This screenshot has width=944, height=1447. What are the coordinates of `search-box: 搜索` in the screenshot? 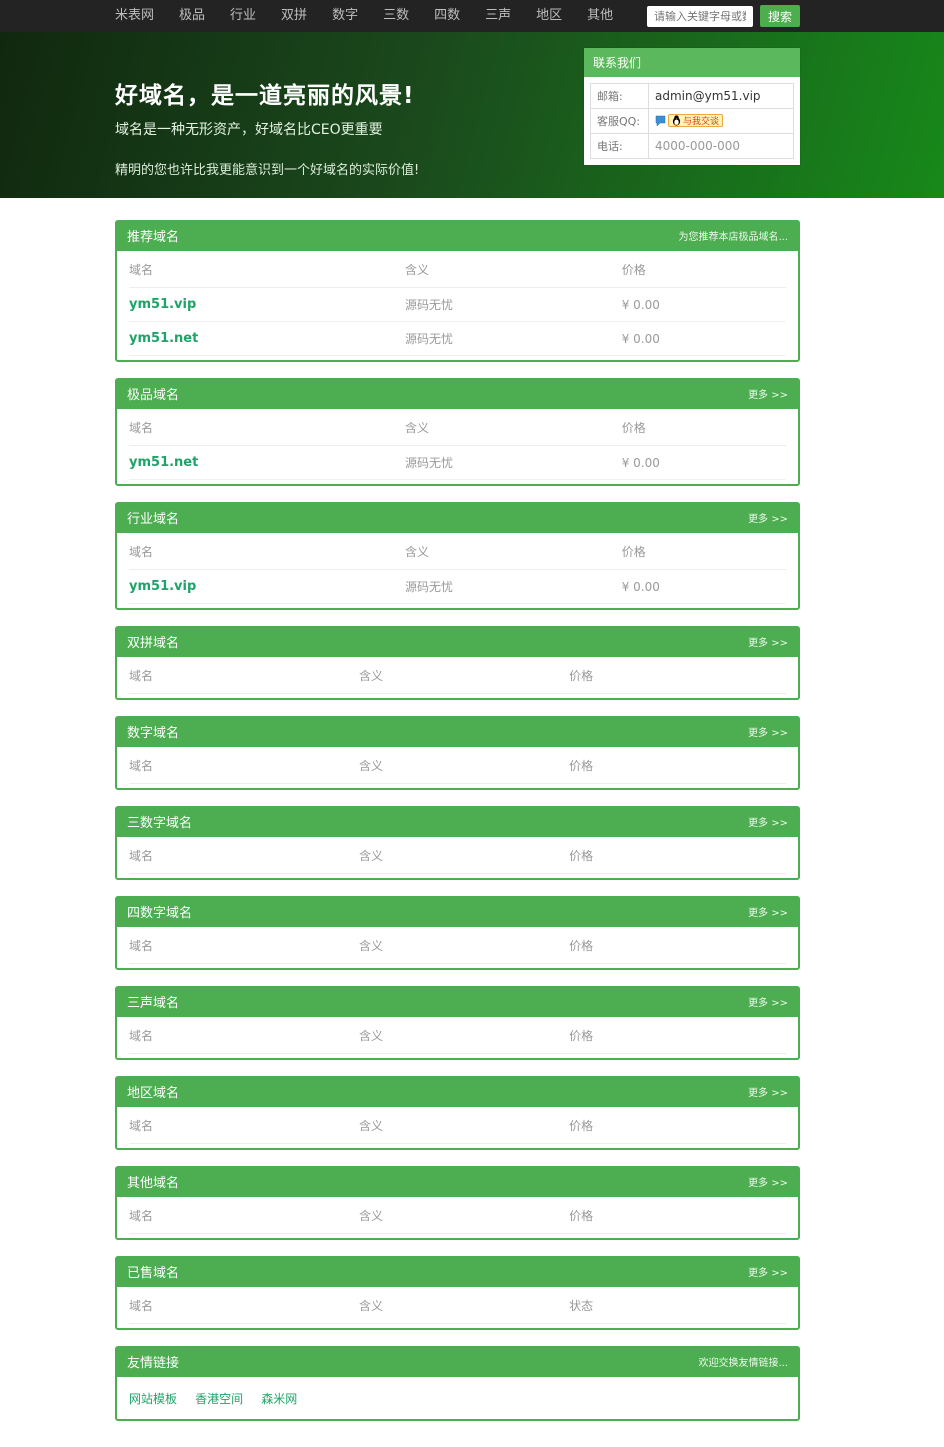 It's located at (723, 16).